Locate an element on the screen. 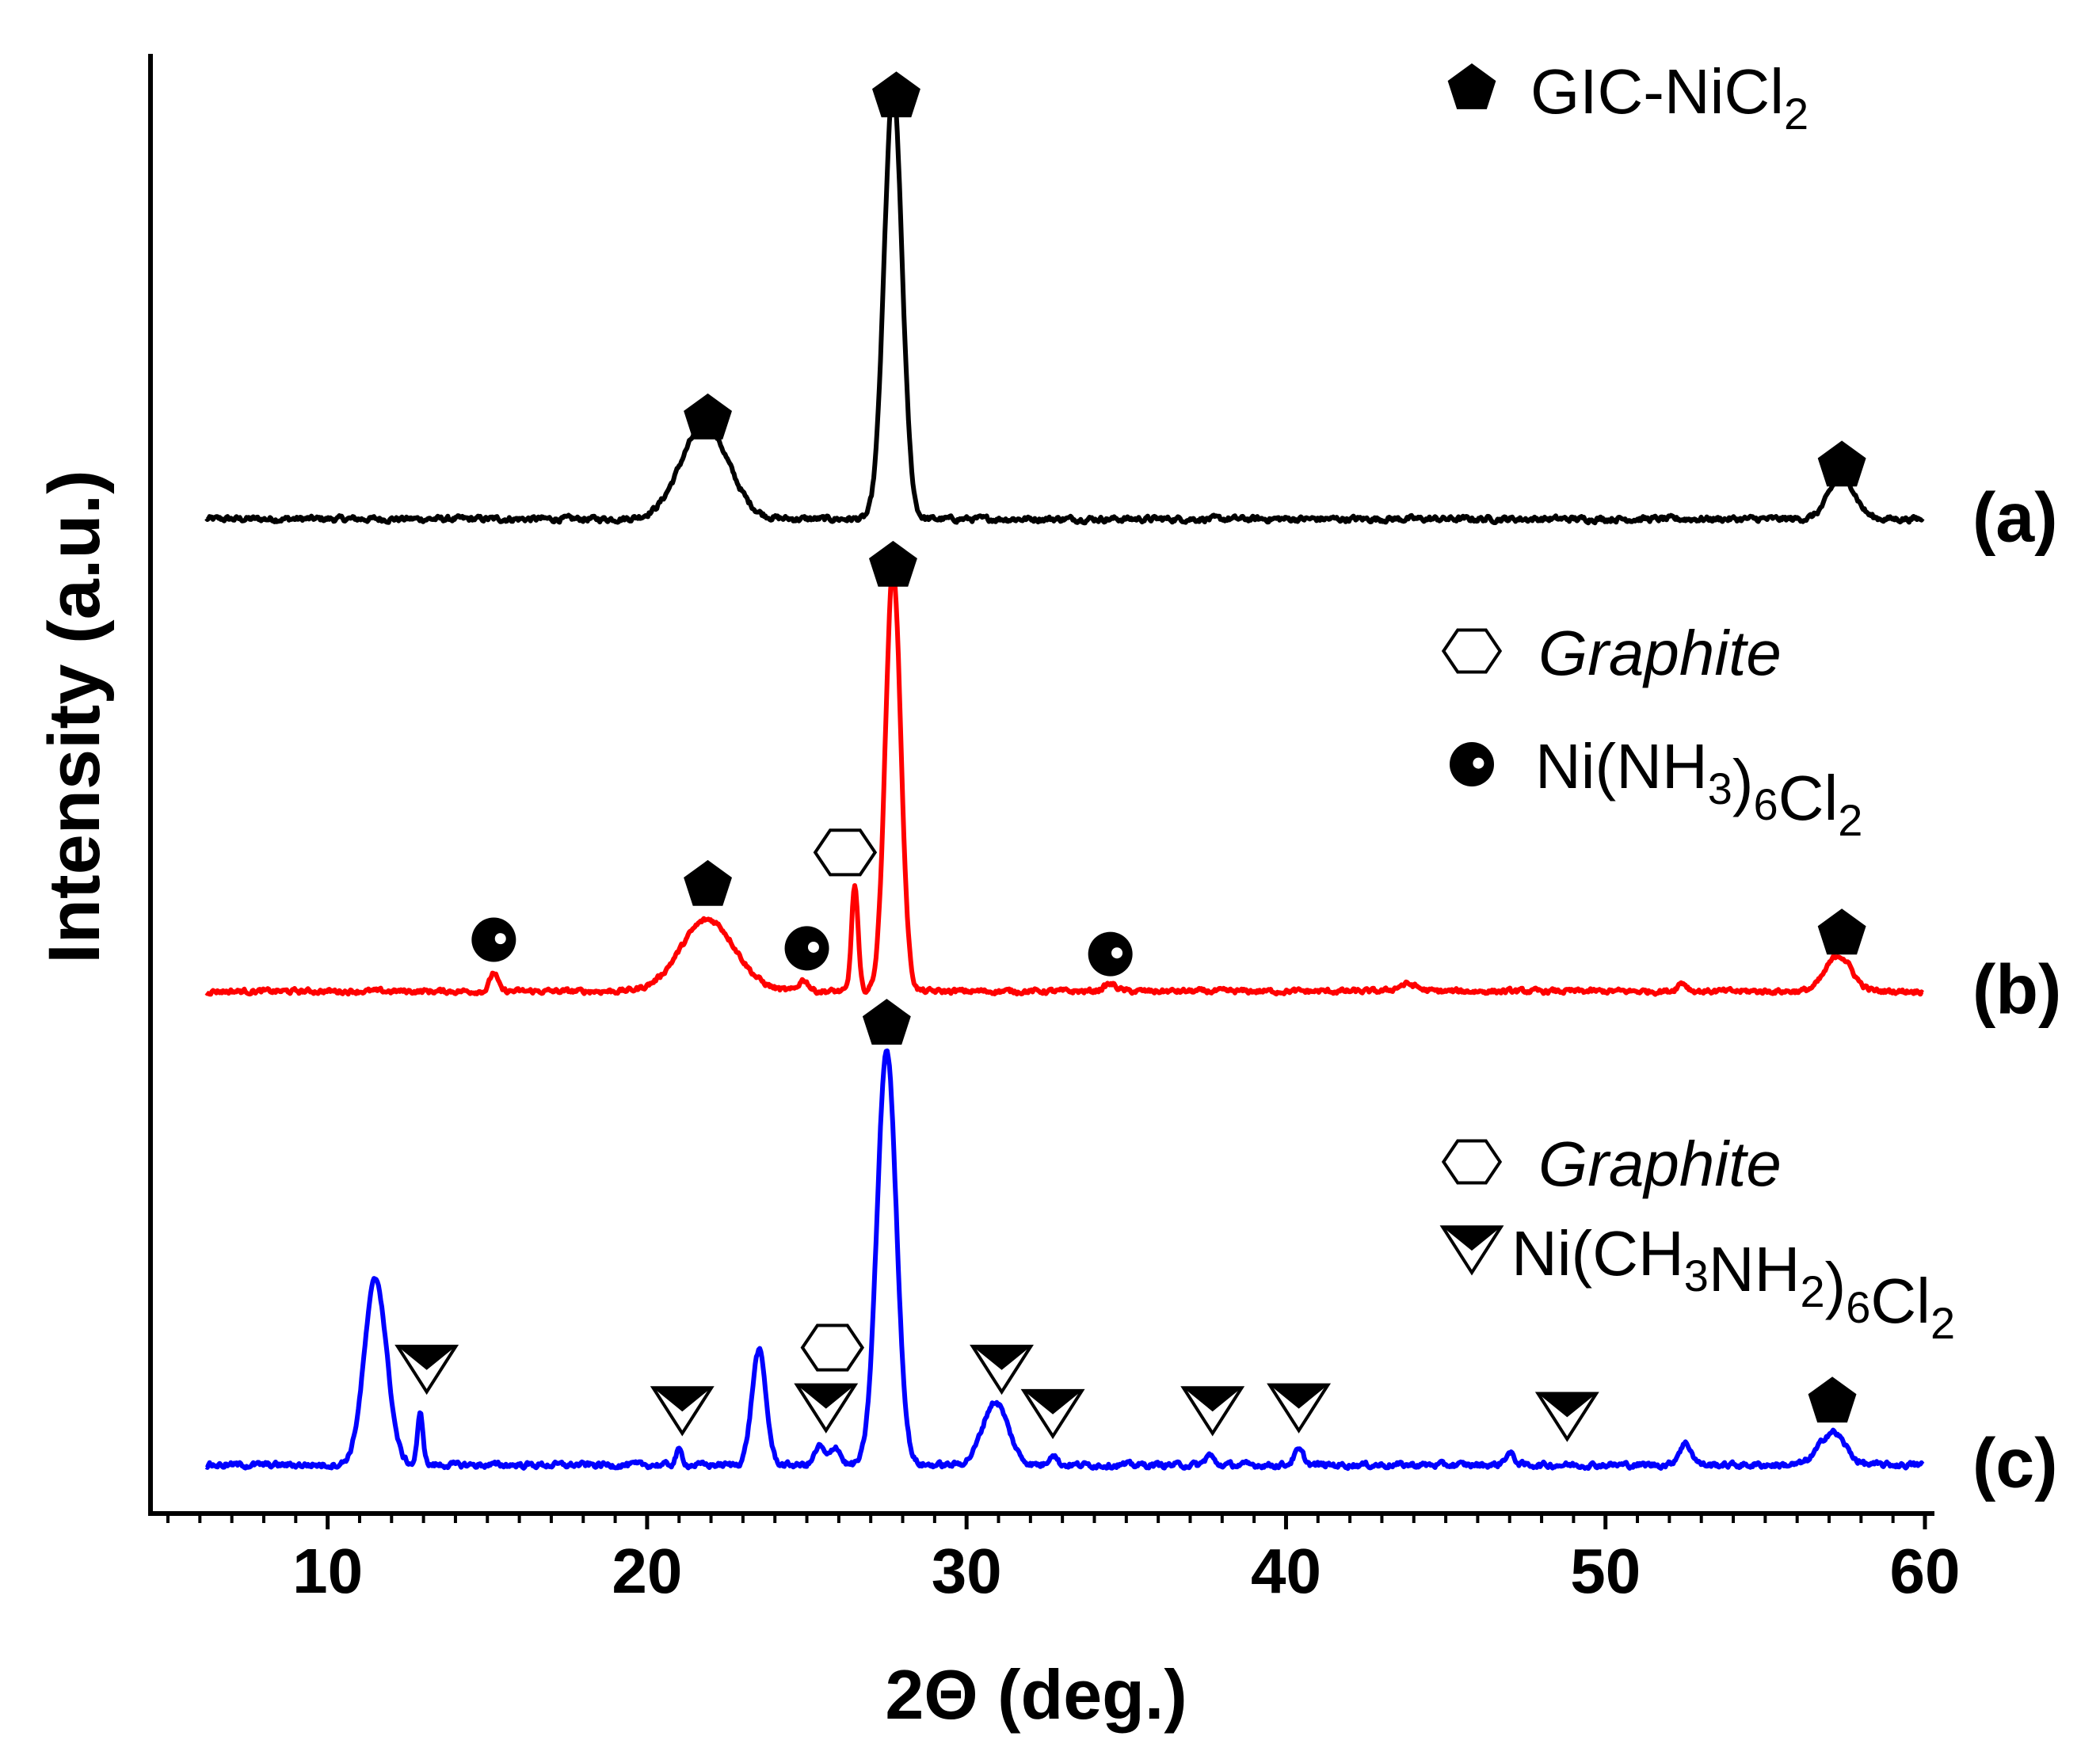 The height and width of the screenshot is (1763, 2100). x-ticks-layer: 10 20 30 40 50 60 is located at coordinates (1063, 1560).